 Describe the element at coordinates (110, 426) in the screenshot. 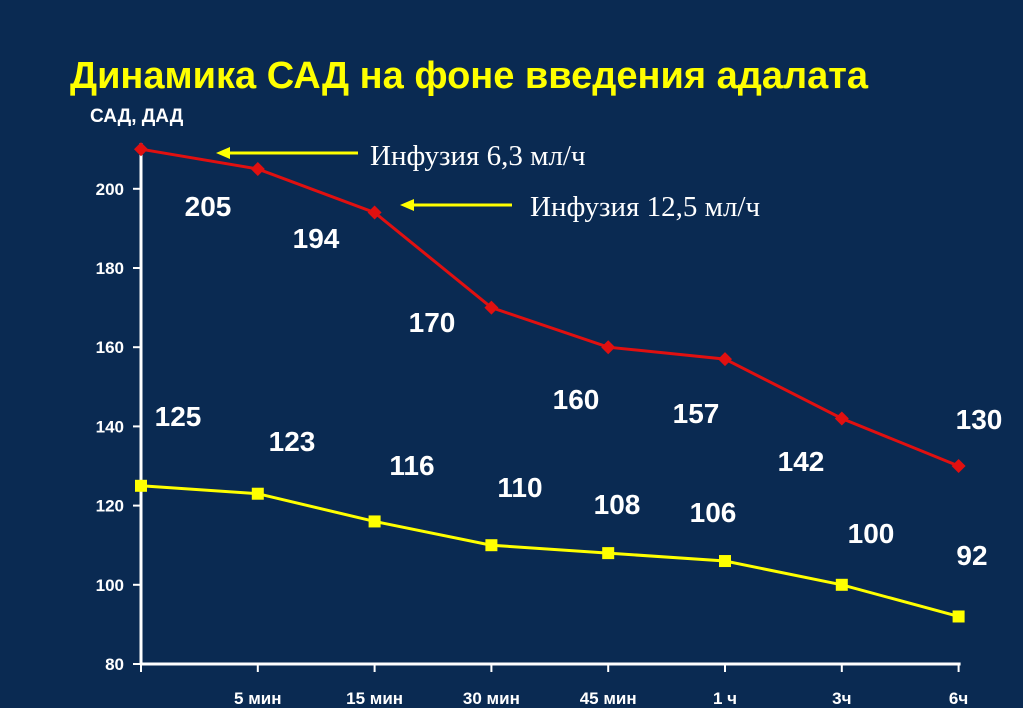

I see `y-tick-label: 140` at that location.